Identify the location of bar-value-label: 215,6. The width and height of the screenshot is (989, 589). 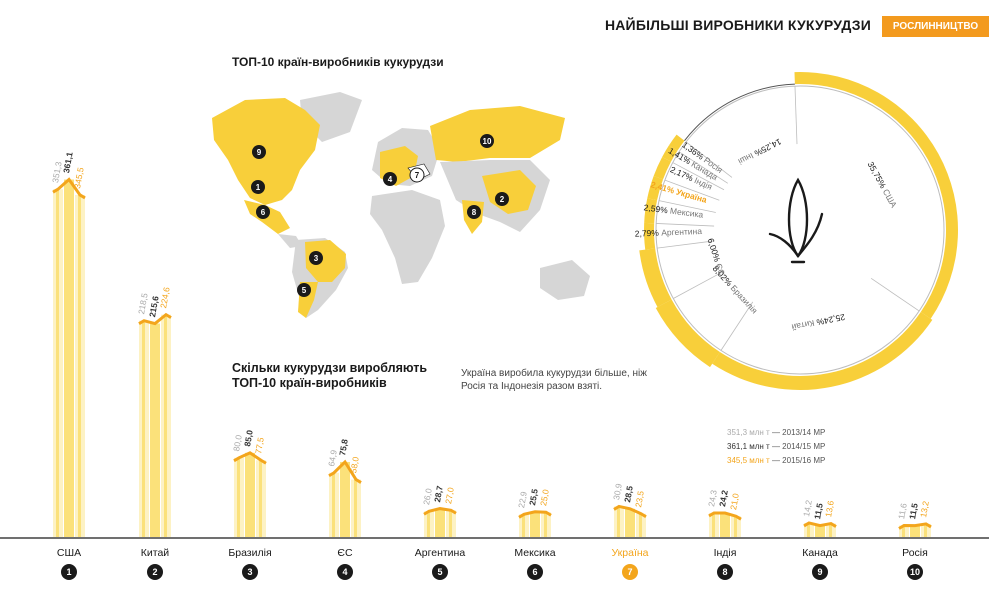
(154, 306).